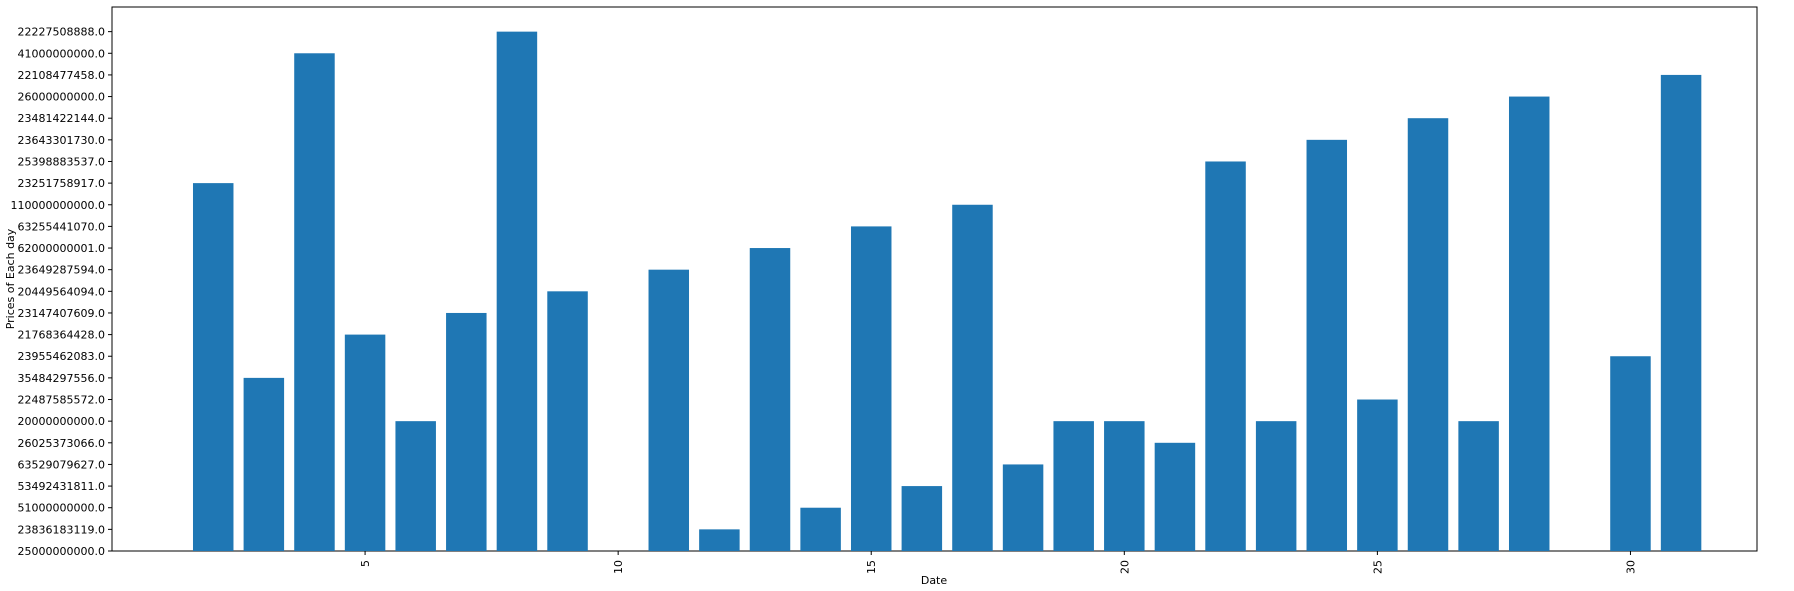 Image resolution: width=1794 pixels, height=591 pixels. I want to click on y-tick-label: 110000000000.0, so click(58, 205).